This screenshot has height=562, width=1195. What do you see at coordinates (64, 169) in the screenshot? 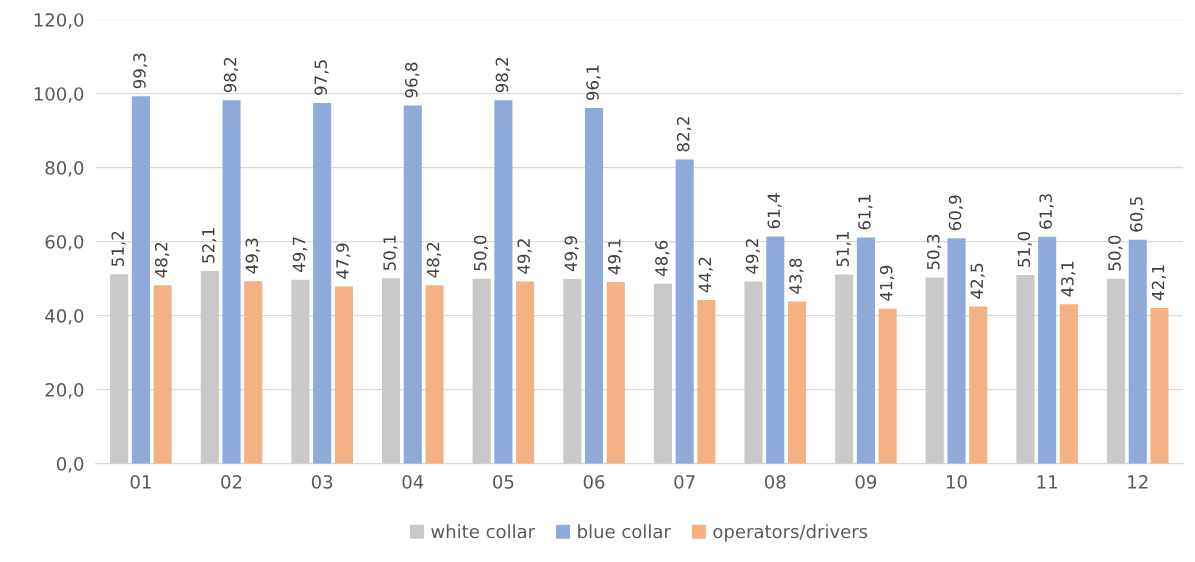
I see `y-tick-label: 80,0` at bounding box center [64, 169].